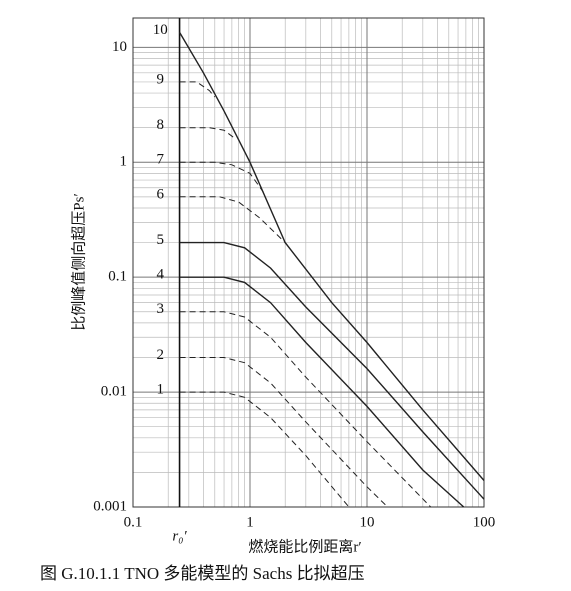 The width and height of the screenshot is (571, 591). I want to click on curve-label: 3, so click(161, 309).